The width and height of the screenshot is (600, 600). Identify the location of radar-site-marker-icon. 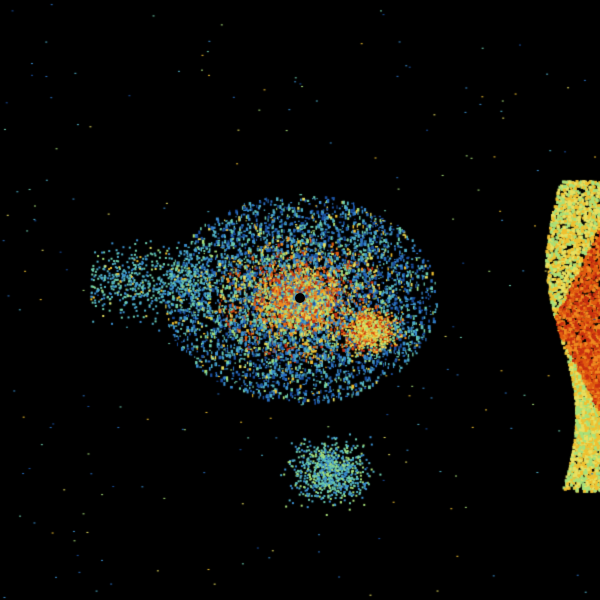
(300, 298).